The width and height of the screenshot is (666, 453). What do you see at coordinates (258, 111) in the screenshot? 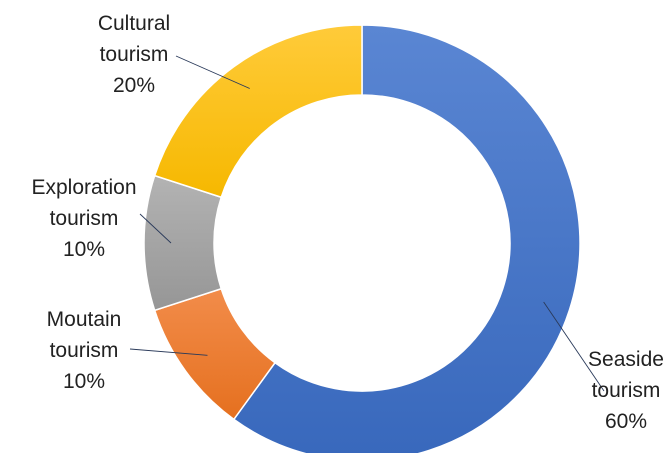
I see `slice-cultural` at bounding box center [258, 111].